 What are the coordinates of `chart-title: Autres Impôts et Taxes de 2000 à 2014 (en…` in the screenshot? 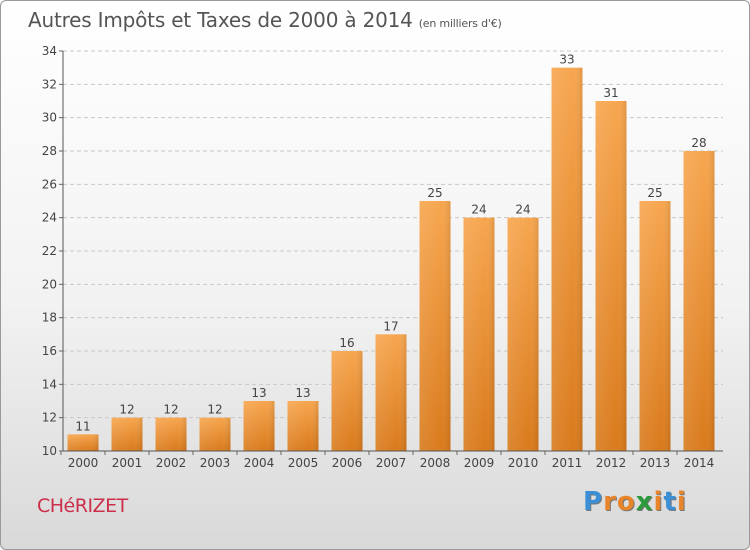 It's located at (265, 20).